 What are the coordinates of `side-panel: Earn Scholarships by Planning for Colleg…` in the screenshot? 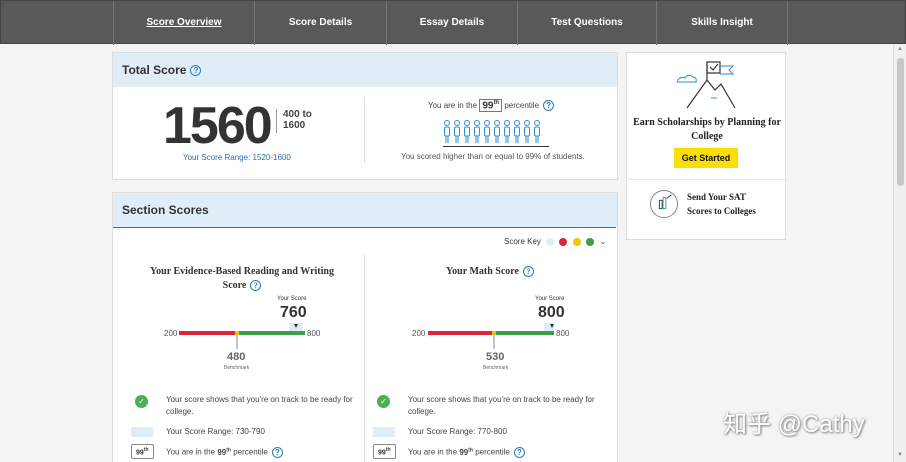 It's located at (706, 146).